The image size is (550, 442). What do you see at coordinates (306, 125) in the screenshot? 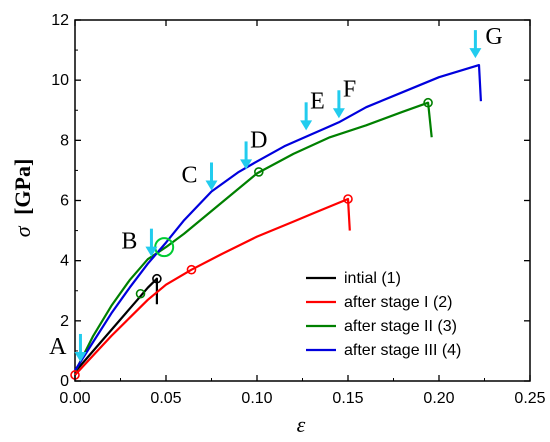
I see `annotation-arrowhead-E` at bounding box center [306, 125].